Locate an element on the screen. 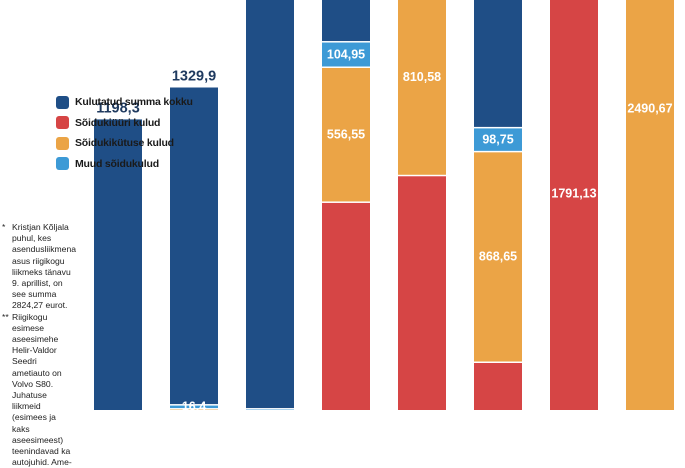  legend-label-fuel: Sõidukikütuse kulud is located at coordinates (124, 143).